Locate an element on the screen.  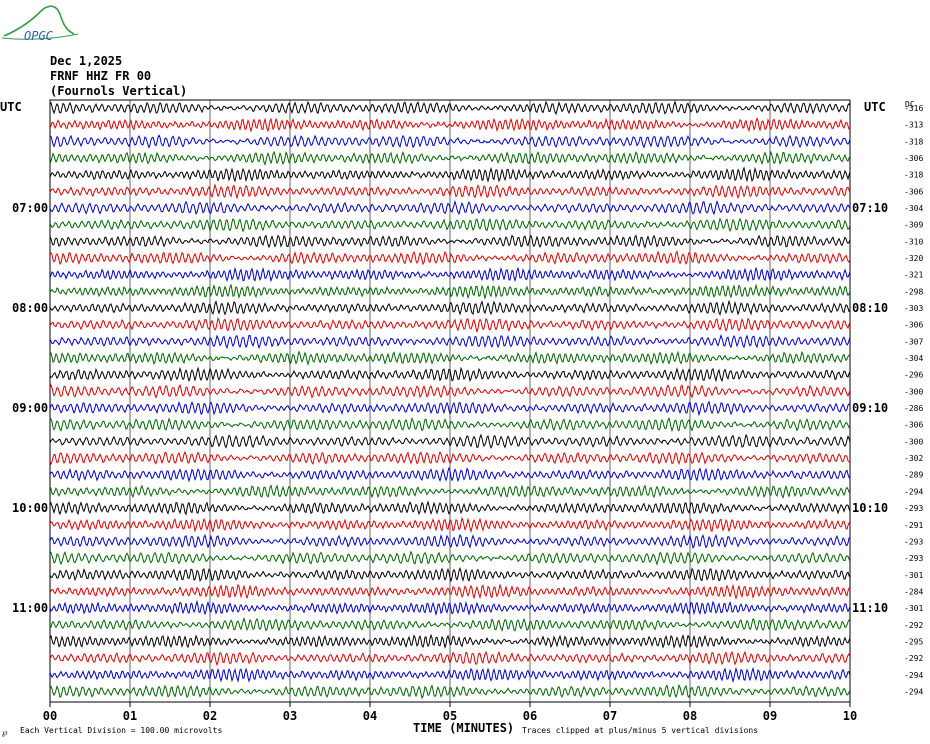
x-axis-title: TIME (MINUTES) is located at coordinates (463, 728).